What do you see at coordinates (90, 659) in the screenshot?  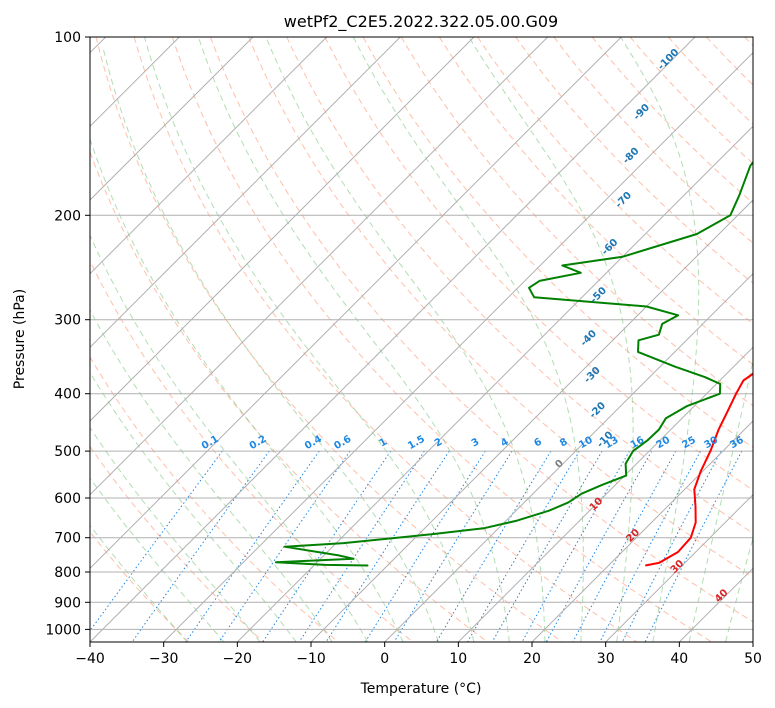 I see `x-tick-label: −40` at bounding box center [90, 659].